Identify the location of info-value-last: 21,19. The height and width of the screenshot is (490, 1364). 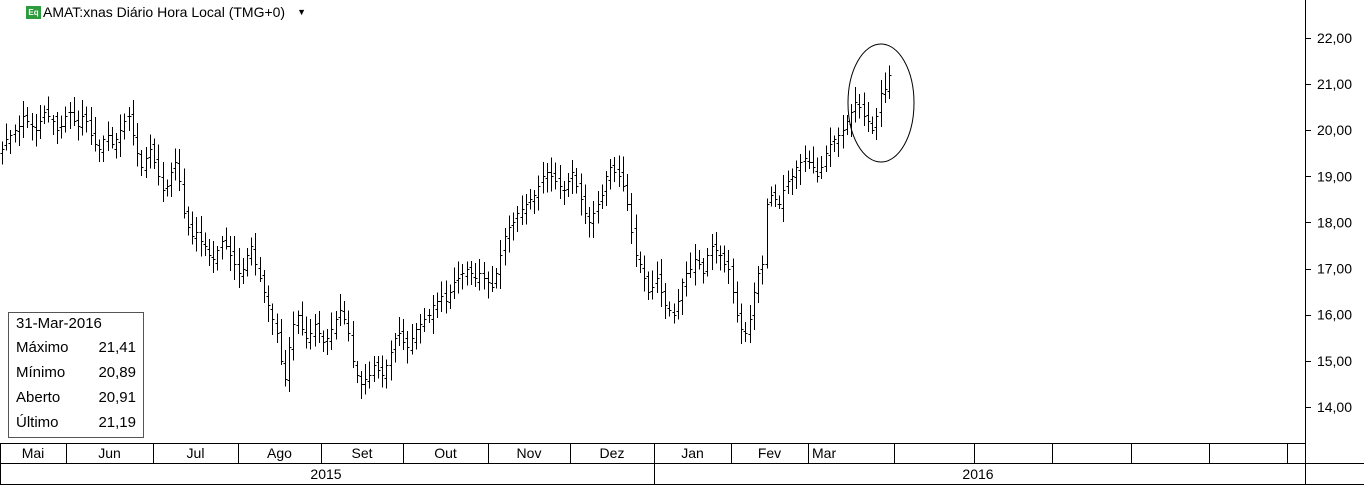
(117, 422).